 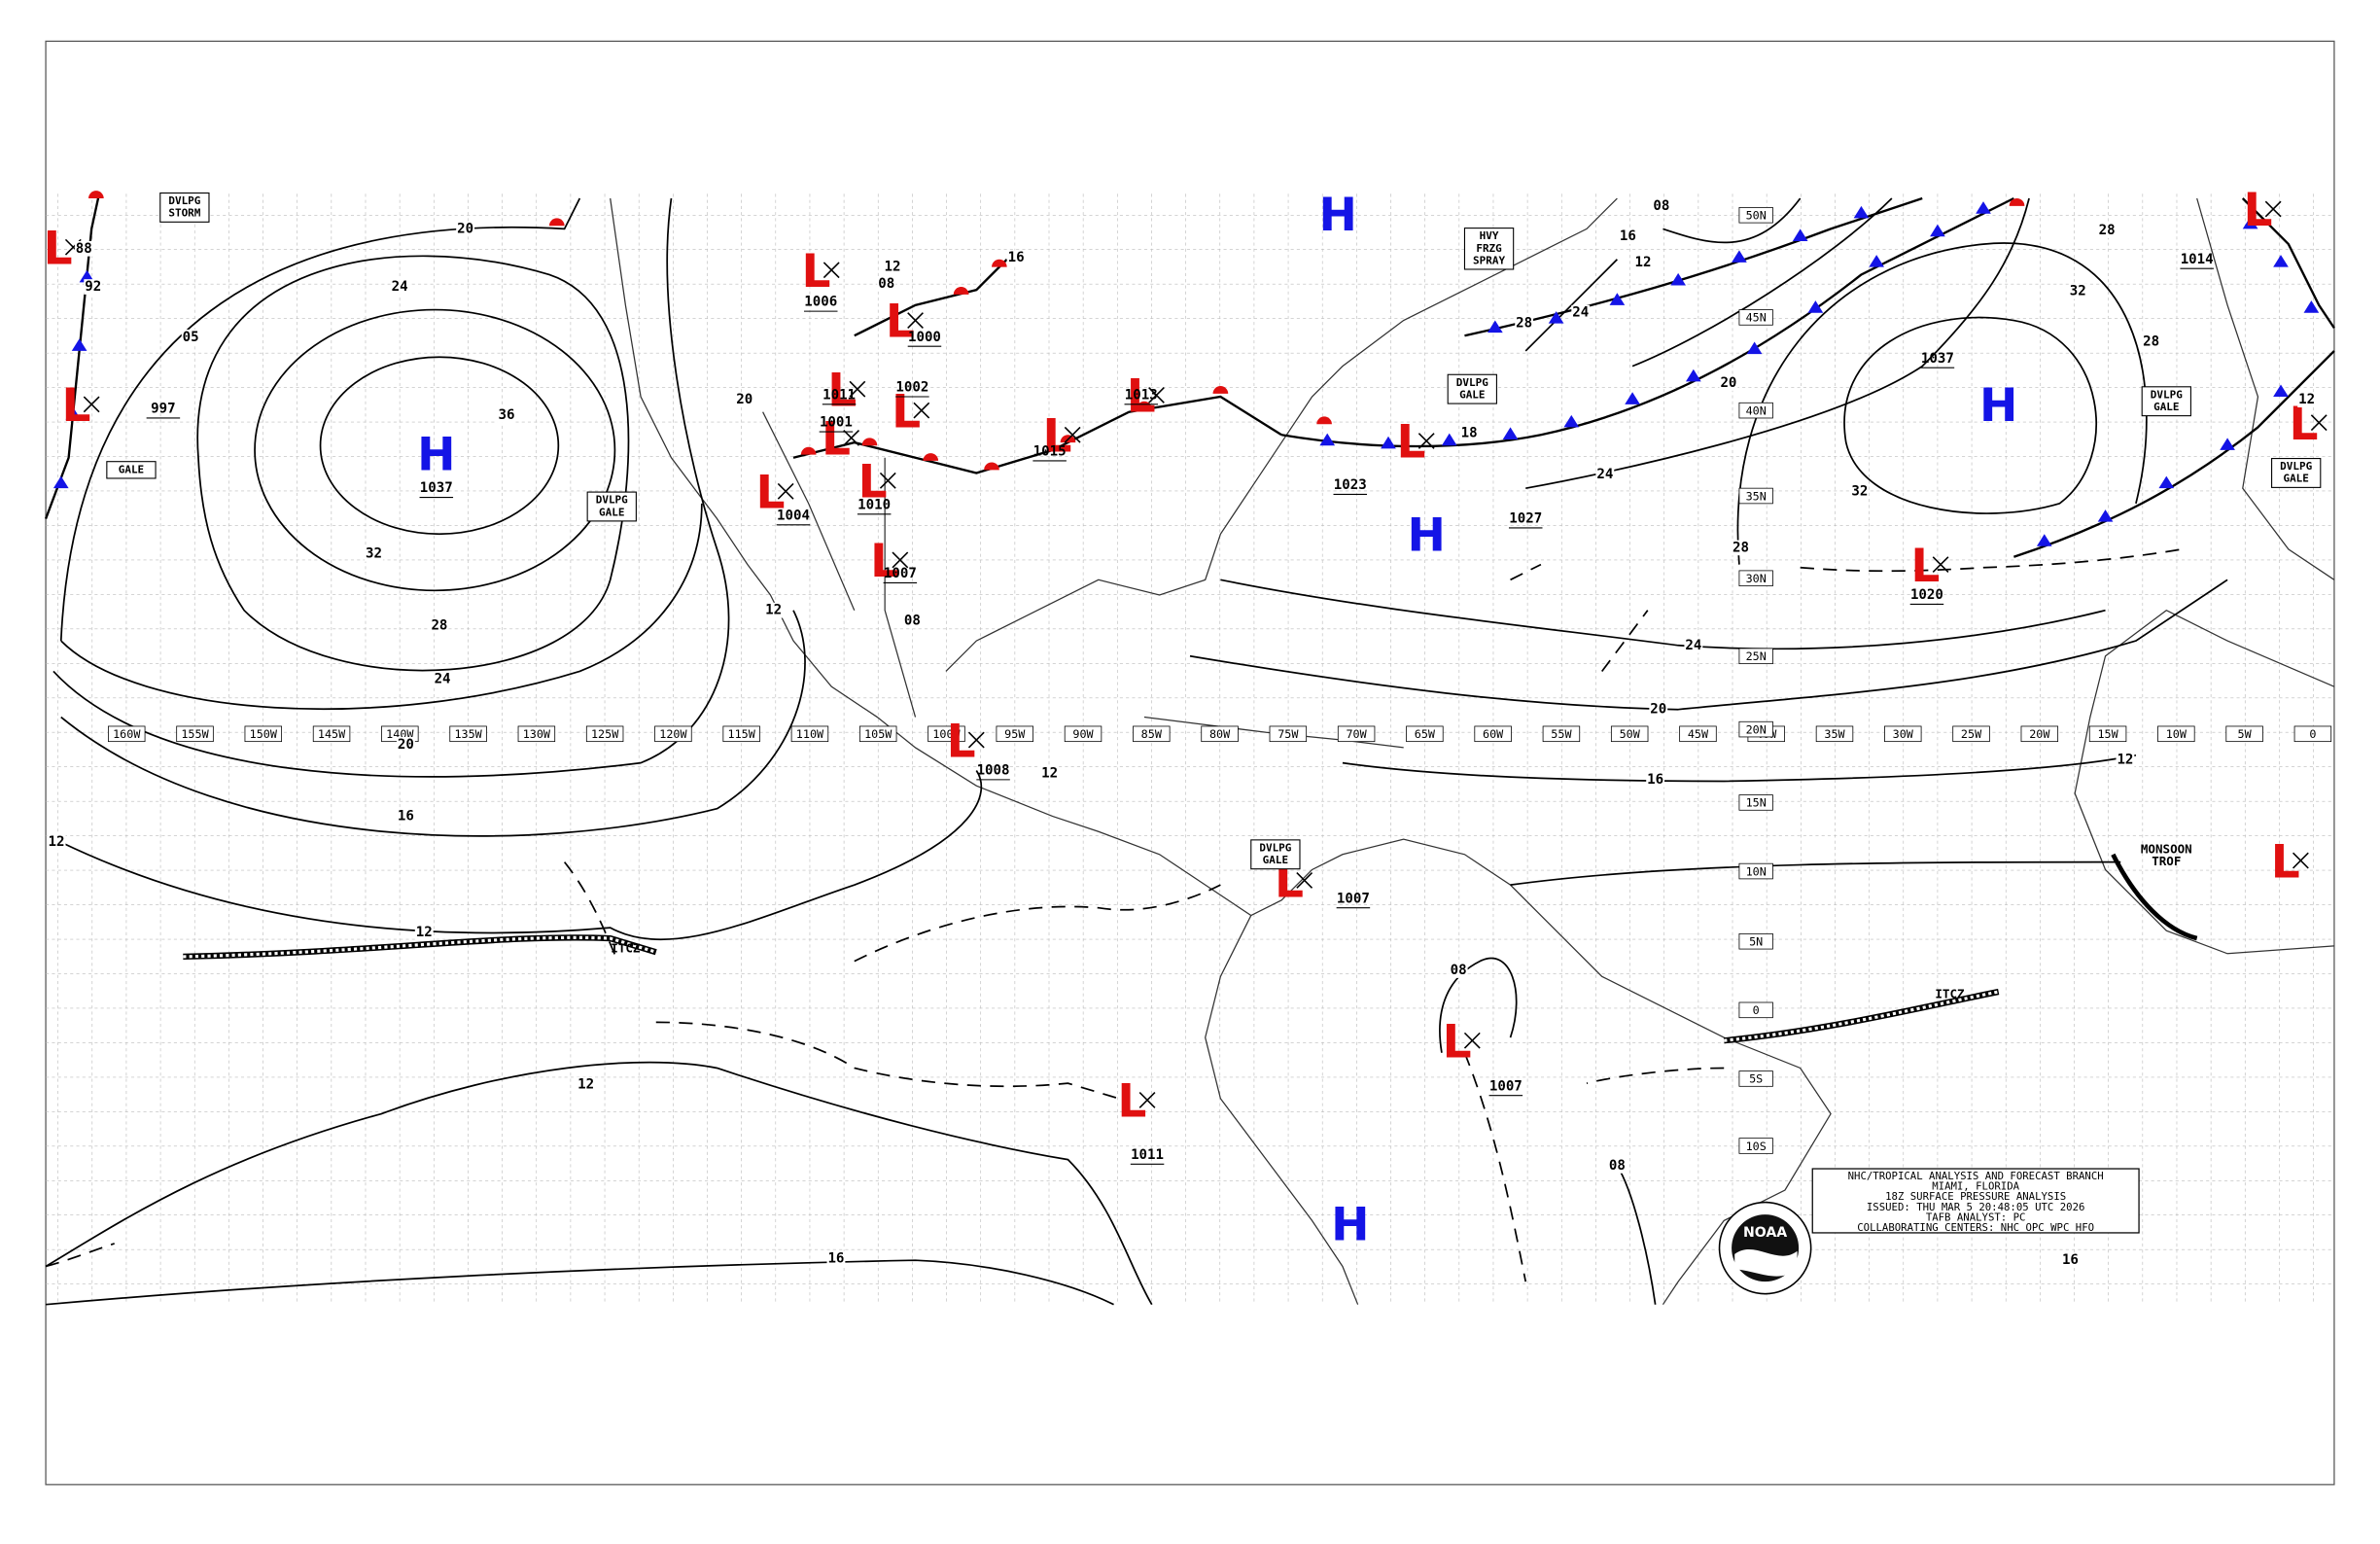 I want to click on itcz, so click(x=1190, y=949).